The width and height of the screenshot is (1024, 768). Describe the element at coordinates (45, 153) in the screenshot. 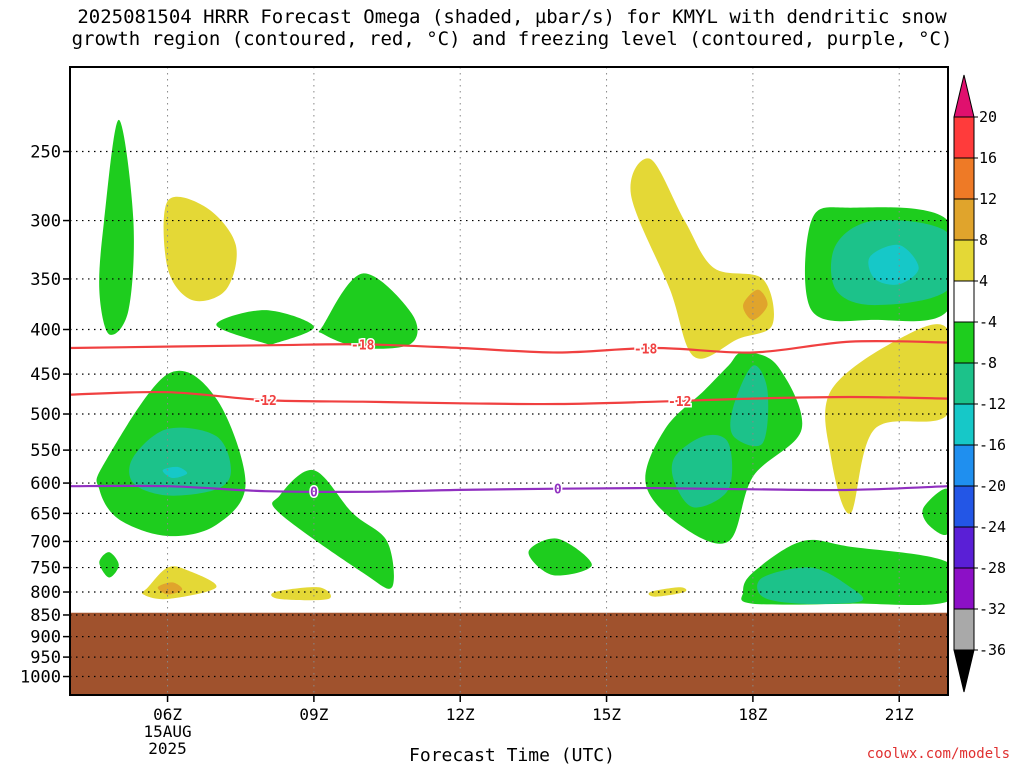

I see `y-tick-label-250: 250` at that location.